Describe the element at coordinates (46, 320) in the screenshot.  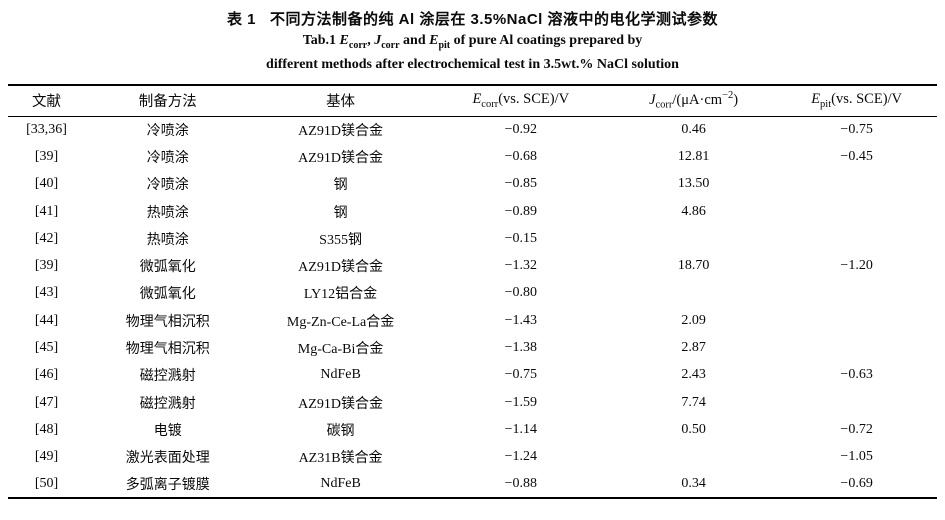
I see `cell-reference: [44]` at that location.